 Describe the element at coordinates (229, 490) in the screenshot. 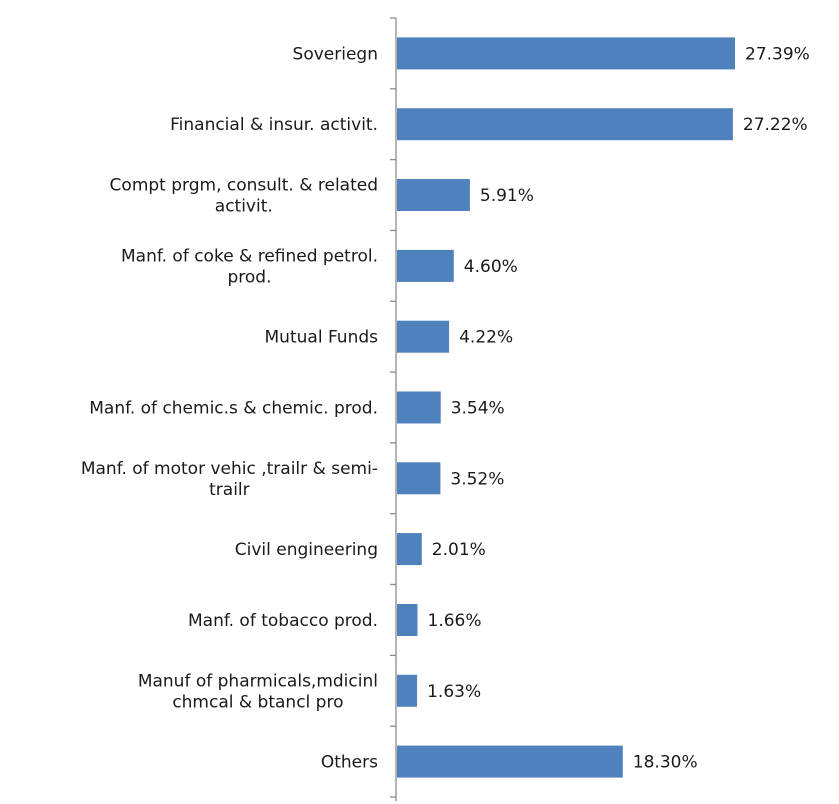

I see `category-label-line: trailr` at that location.